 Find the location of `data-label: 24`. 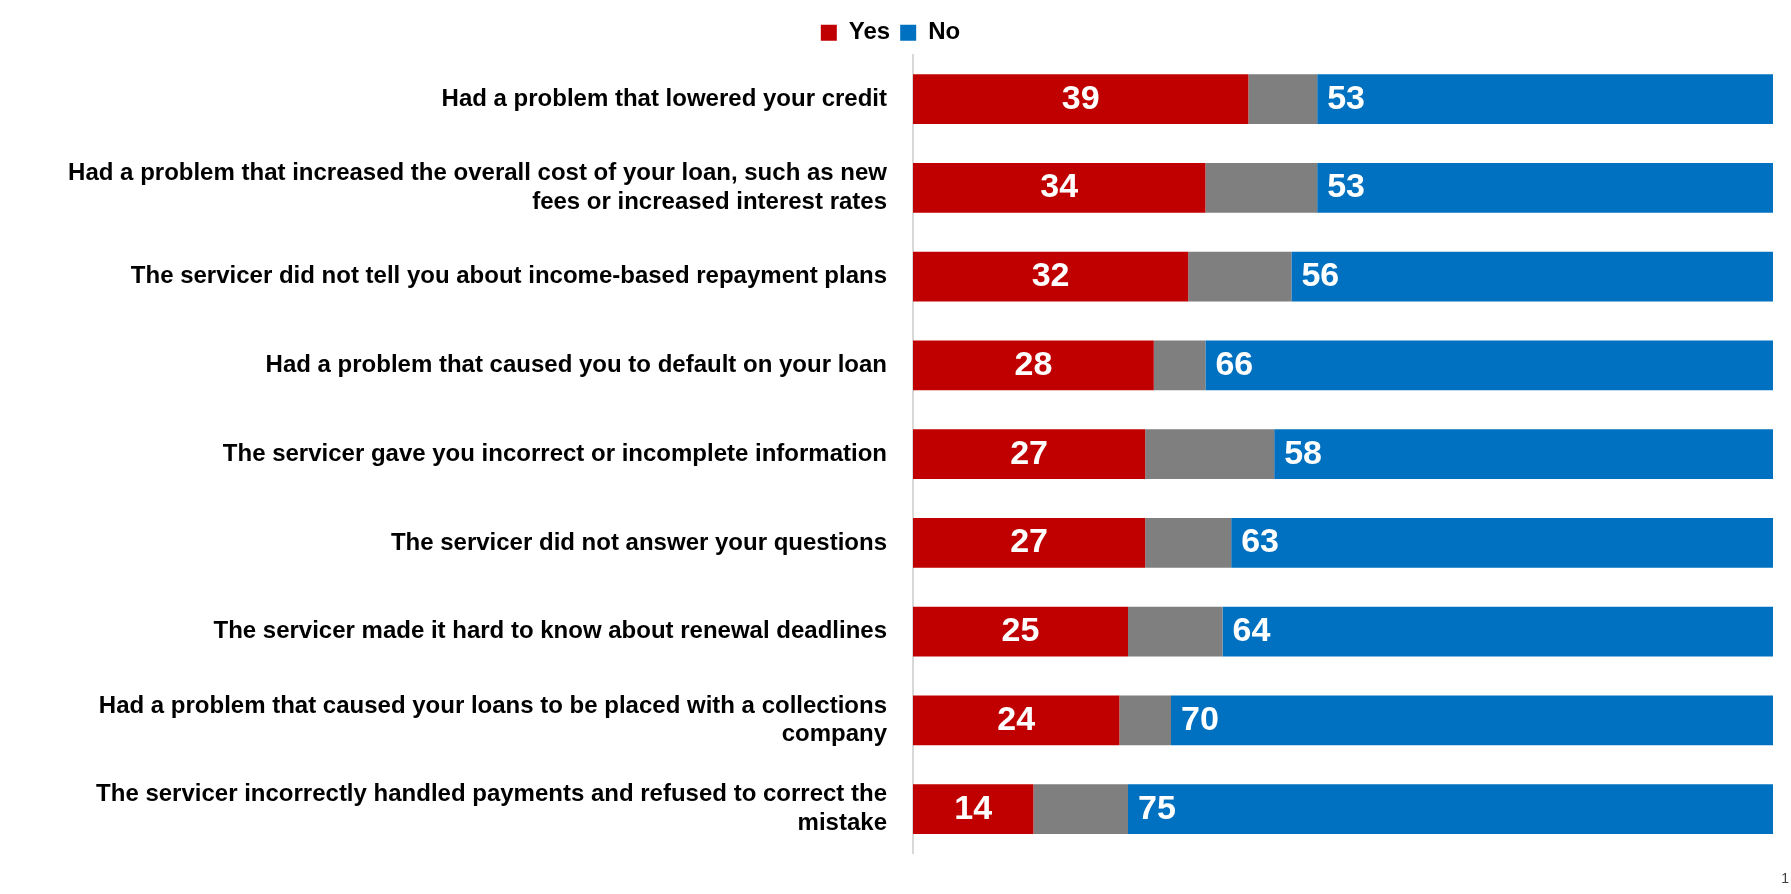

data-label: 24 is located at coordinates (1016, 717).